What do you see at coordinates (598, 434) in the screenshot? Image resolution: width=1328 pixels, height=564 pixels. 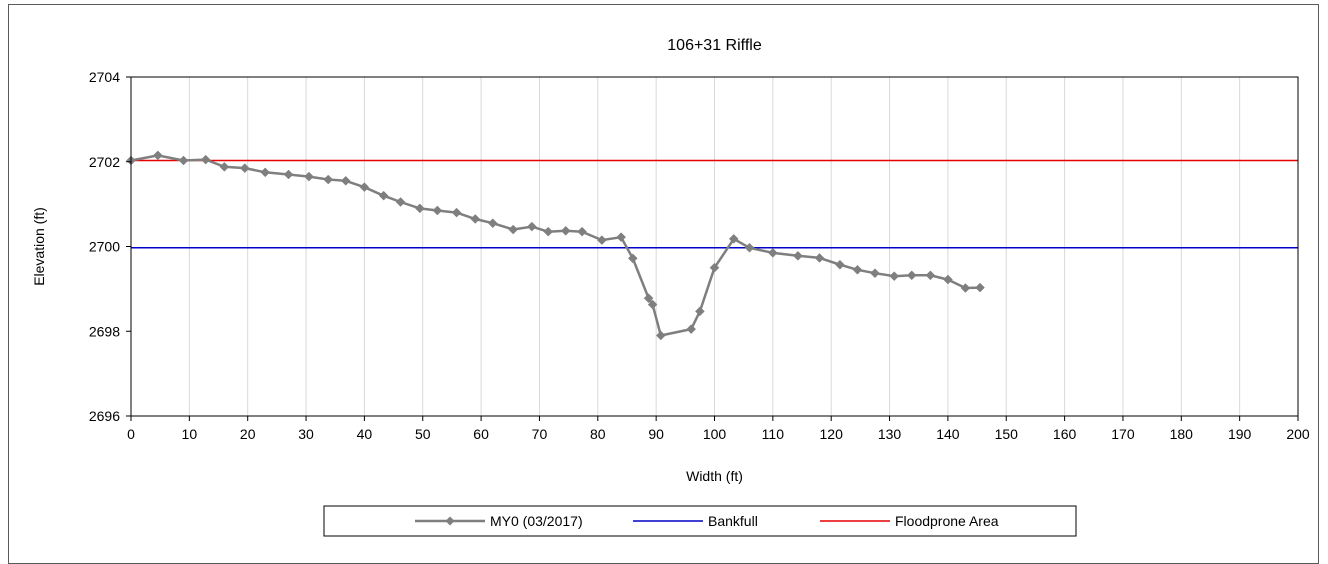 I see `x-tick-label: 80` at bounding box center [598, 434].